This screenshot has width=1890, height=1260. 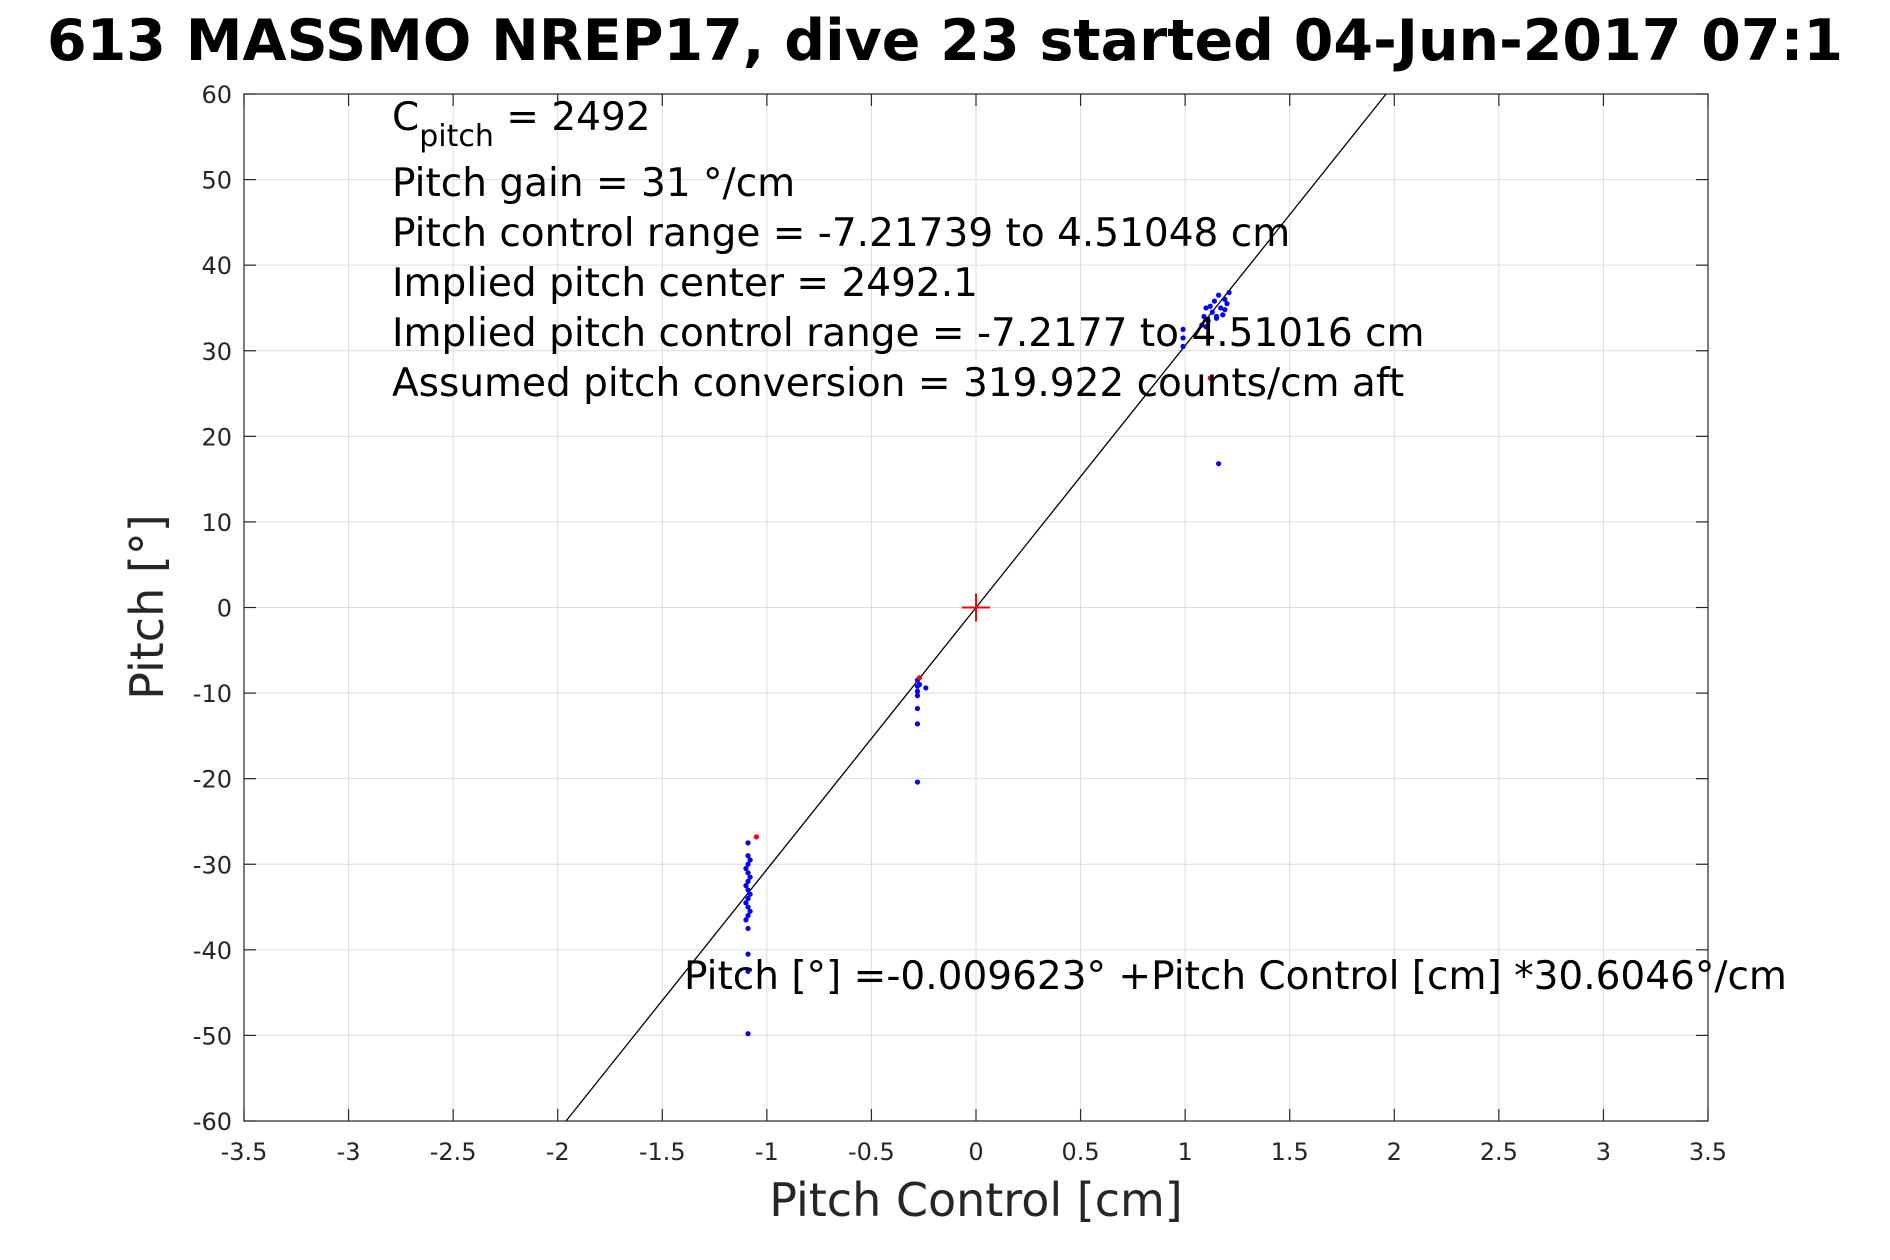 I want to click on y-tick-label: -50, so click(x=212, y=1036).